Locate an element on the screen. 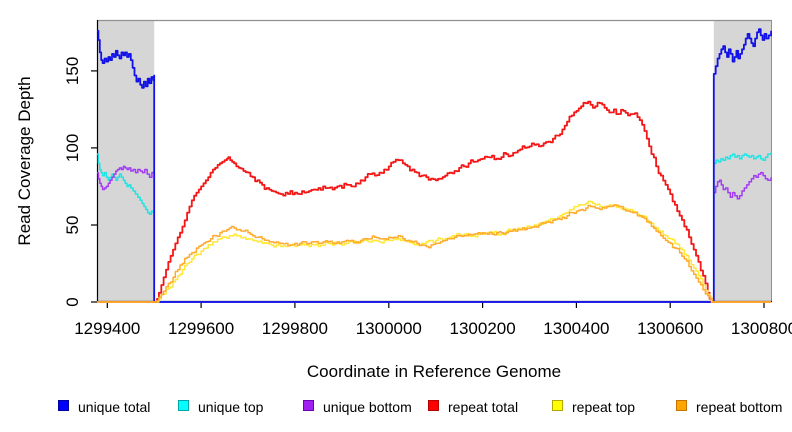  y-tick-label: 0 is located at coordinates (72, 301).